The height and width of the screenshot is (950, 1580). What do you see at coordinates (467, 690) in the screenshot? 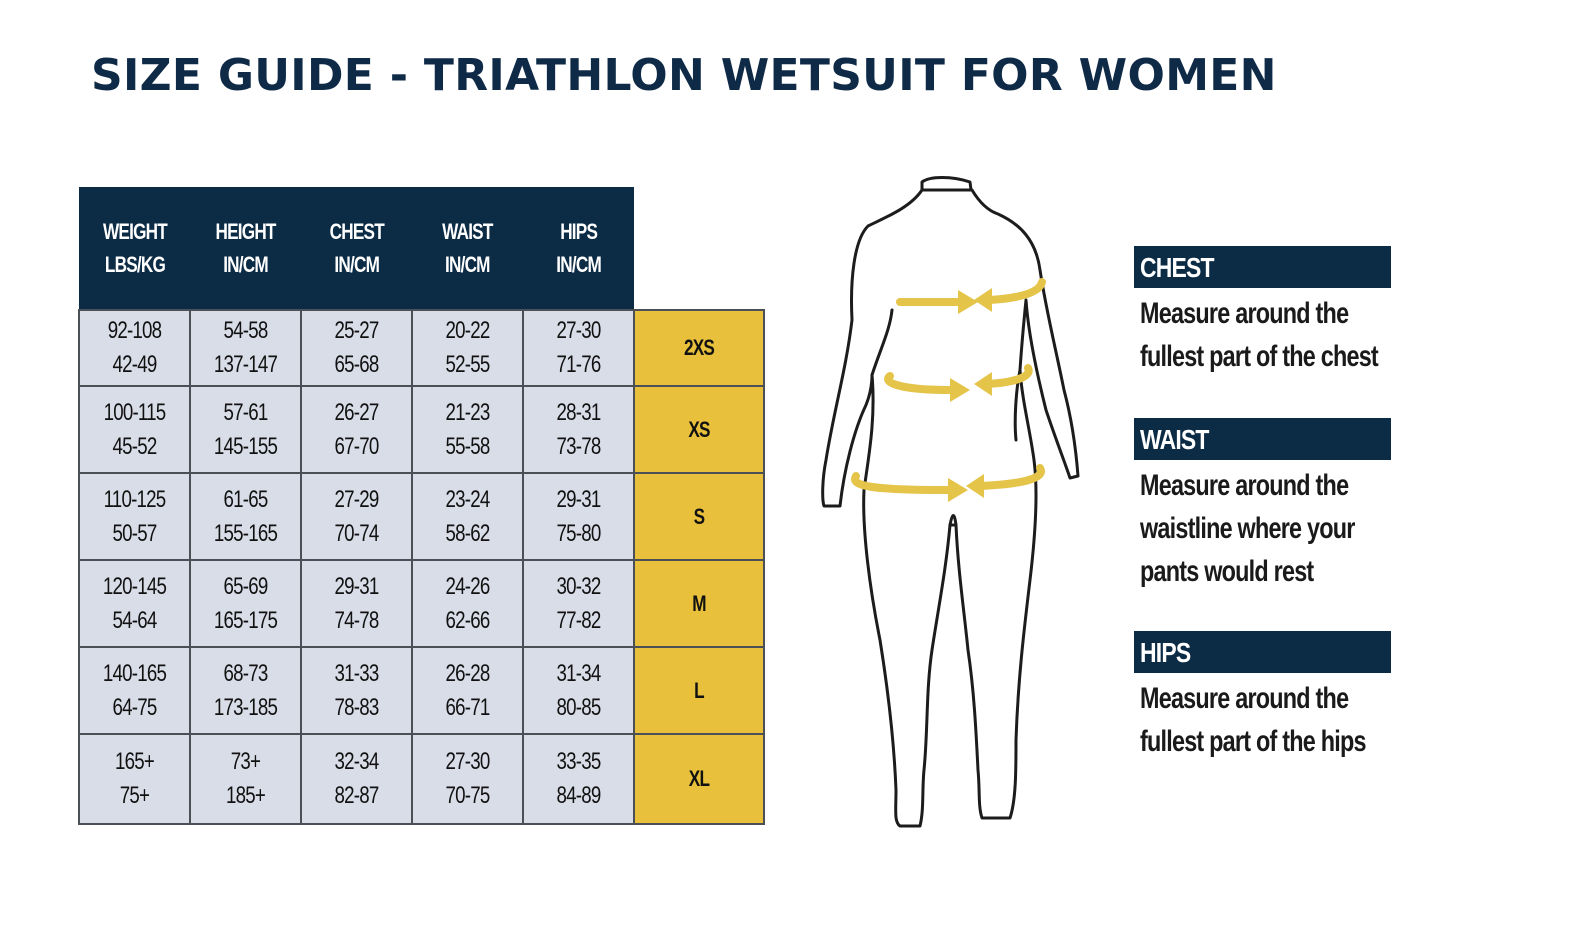
I see `table-cell: 26-28 66-71` at bounding box center [467, 690].